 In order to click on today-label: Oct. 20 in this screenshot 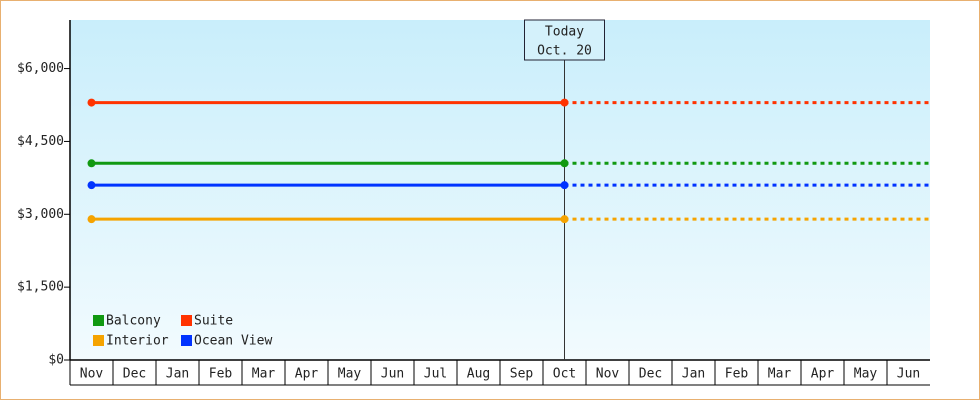, I will do `click(564, 51)`.